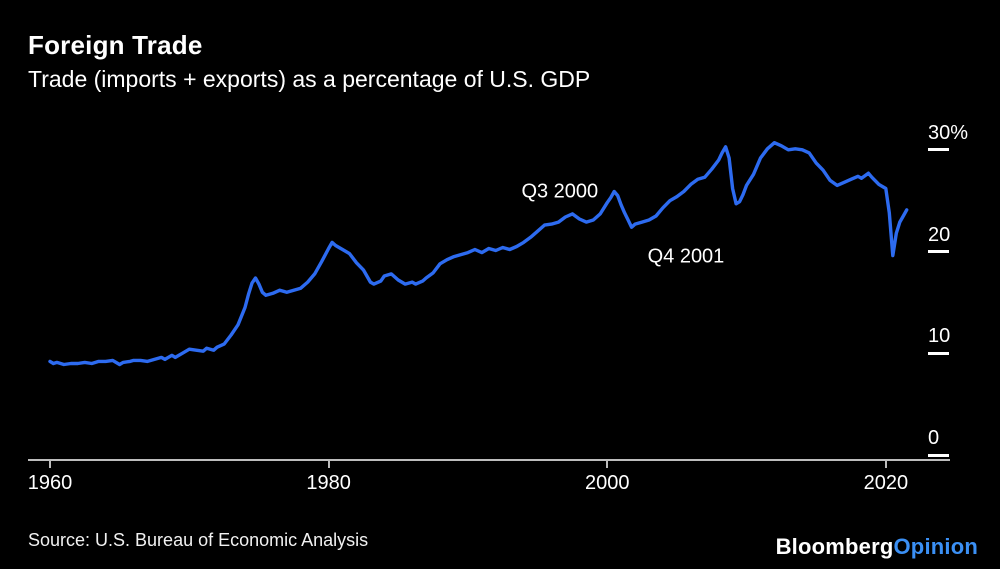 Image resolution: width=1000 pixels, height=569 pixels. I want to click on y-axis-label: 0, so click(934, 438).